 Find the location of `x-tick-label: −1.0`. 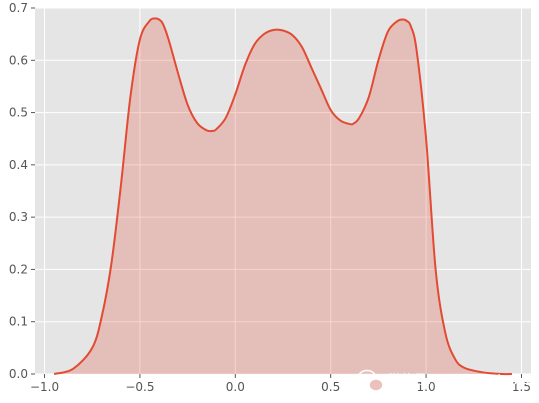

x-tick-label: −1.0 is located at coordinates (44, 387).